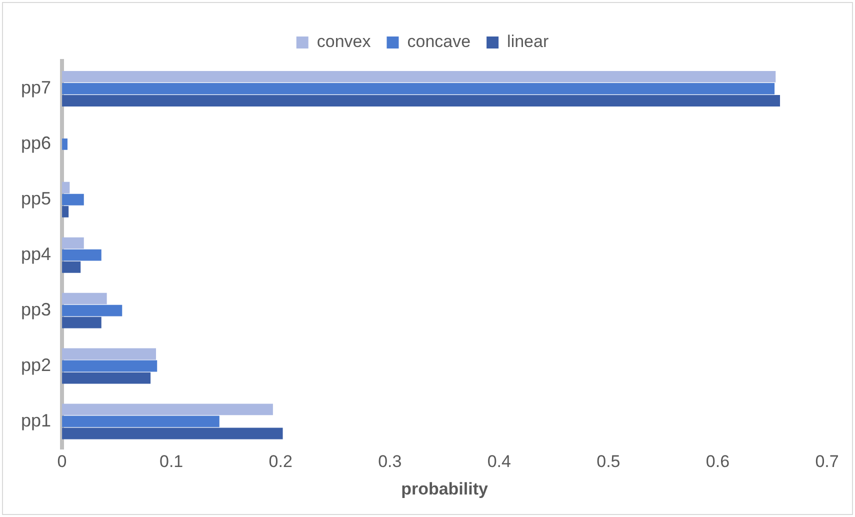  Describe the element at coordinates (62, 462) in the screenshot. I see `x-tick-label: 0` at that location.